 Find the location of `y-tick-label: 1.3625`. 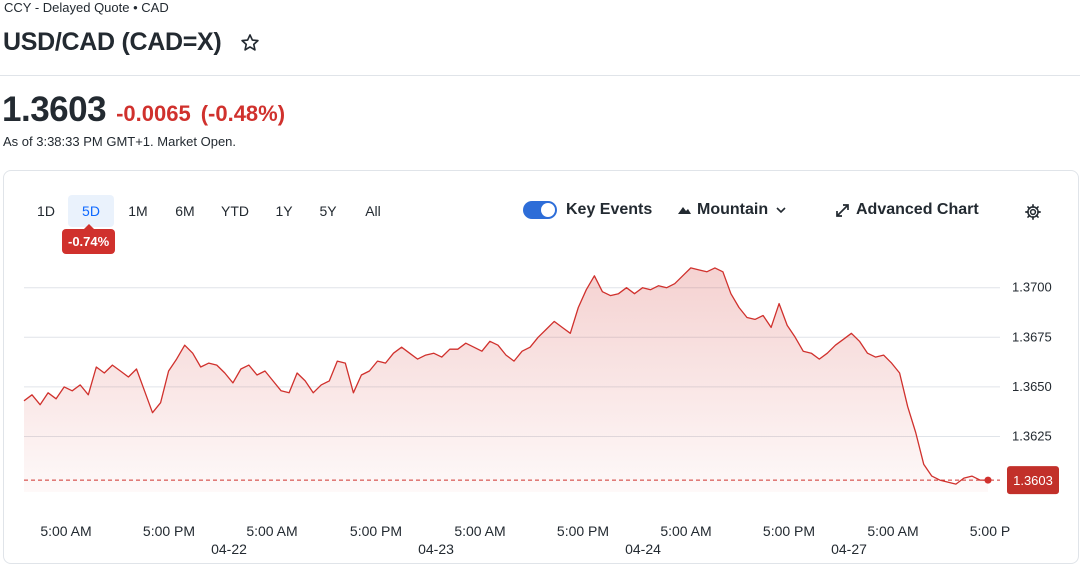

y-tick-label: 1.3625 is located at coordinates (1032, 435).